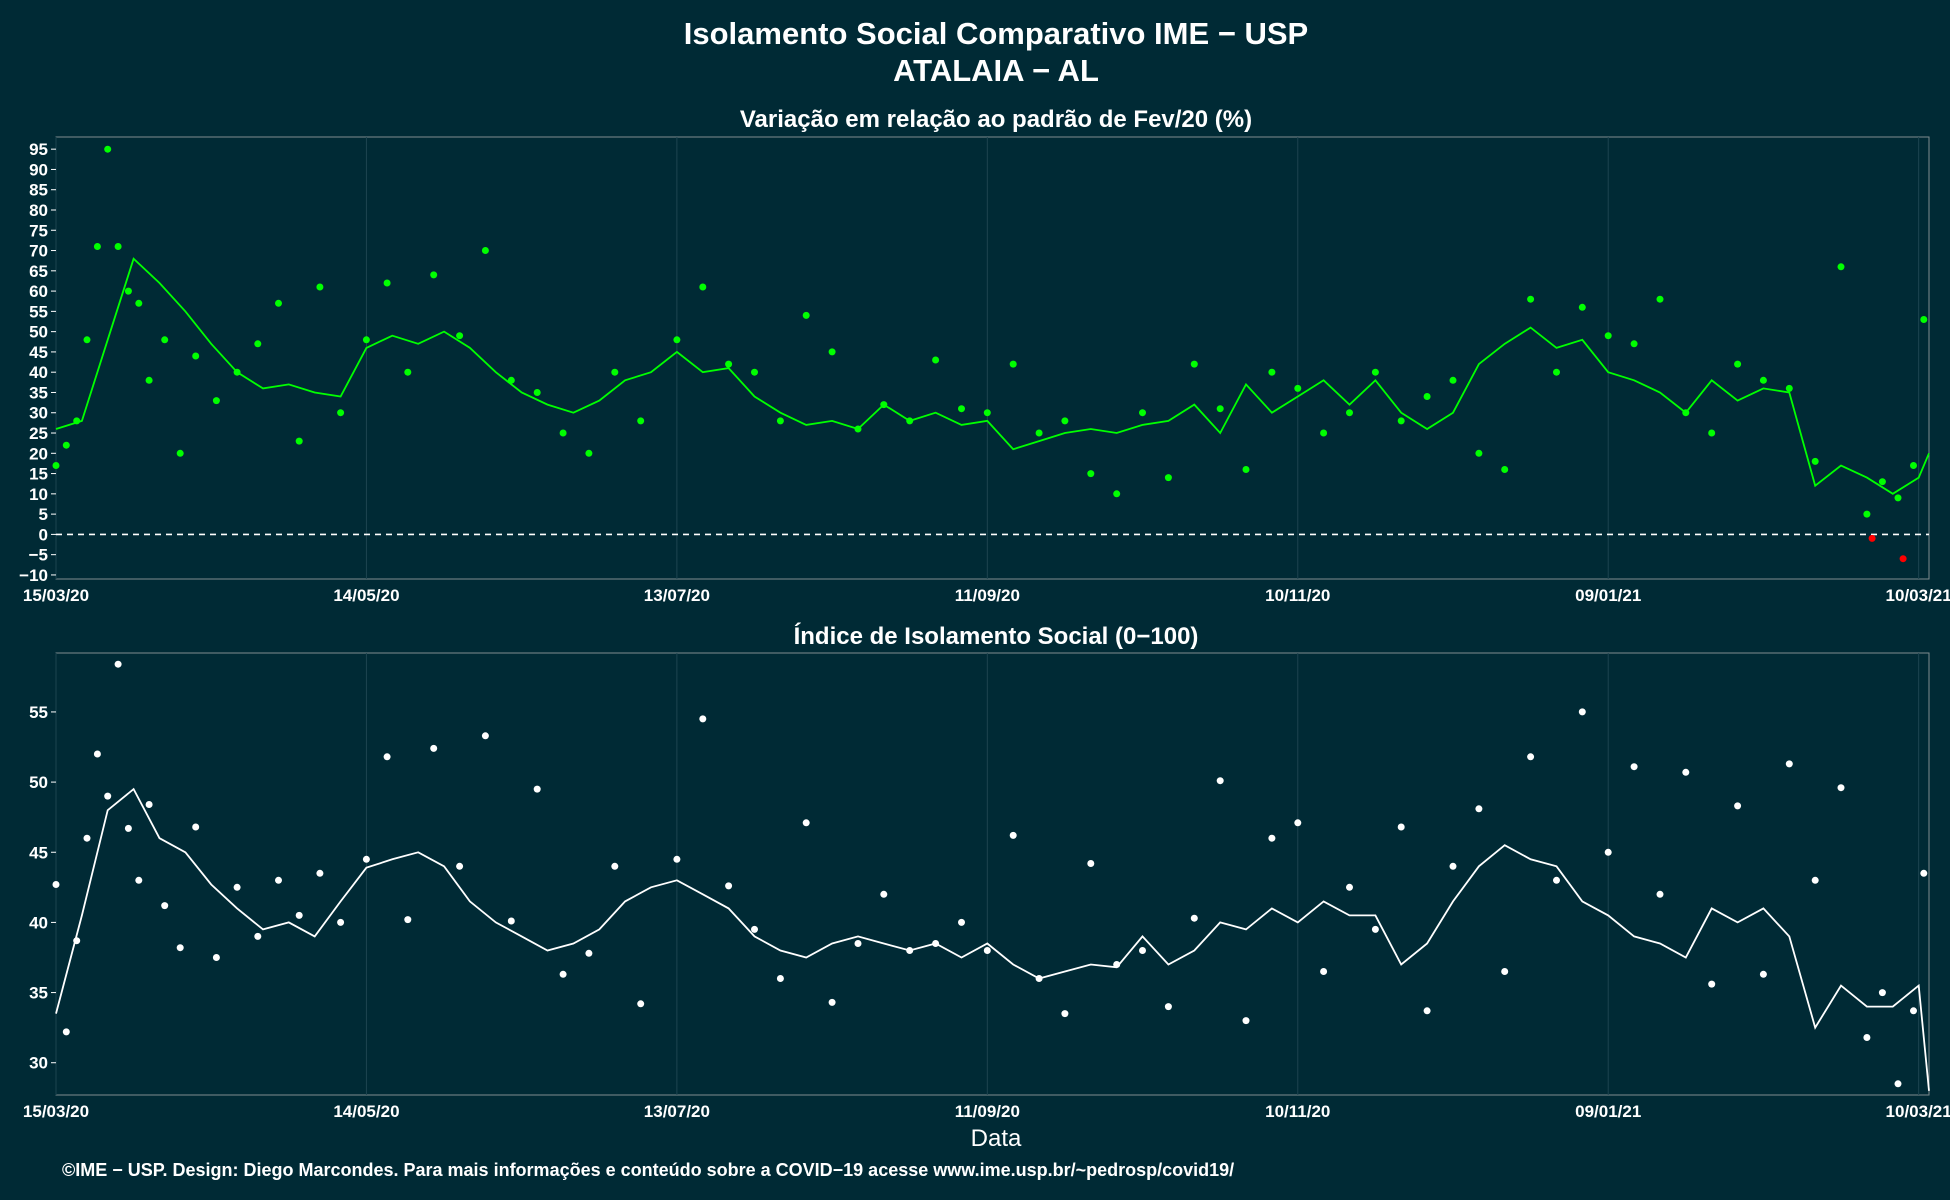 The height and width of the screenshot is (1200, 1950). What do you see at coordinates (996, 70) in the screenshot?
I see `figure-subtitle: ATALAIA − AL` at bounding box center [996, 70].